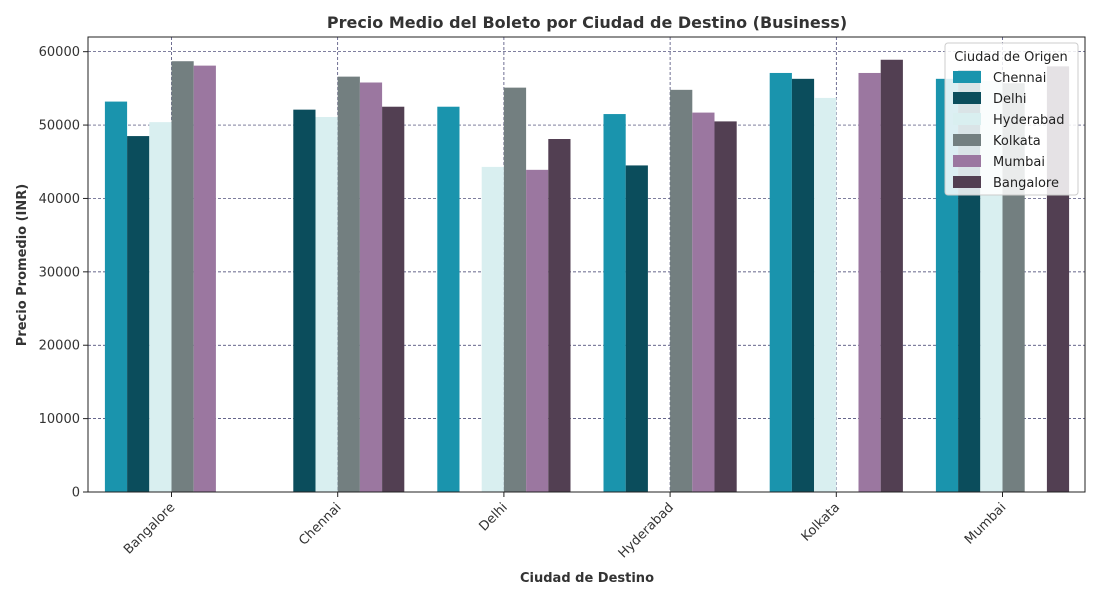  Describe the element at coordinates (869, 282) in the screenshot. I see `bar-mumbai-kolkata` at that location.